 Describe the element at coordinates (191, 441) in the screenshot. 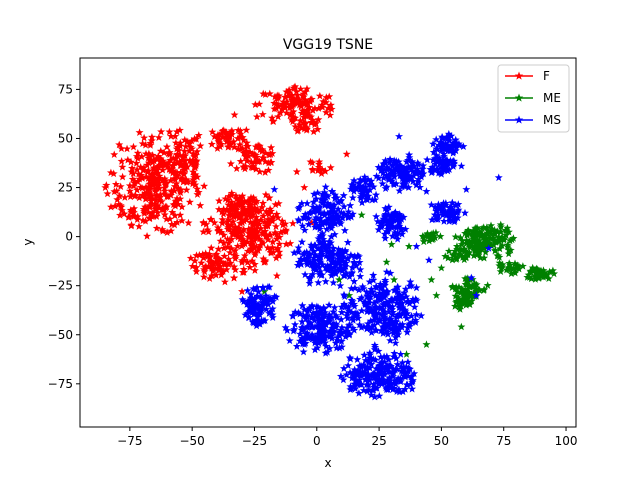

I see `x-tick-label: −50` at that location.